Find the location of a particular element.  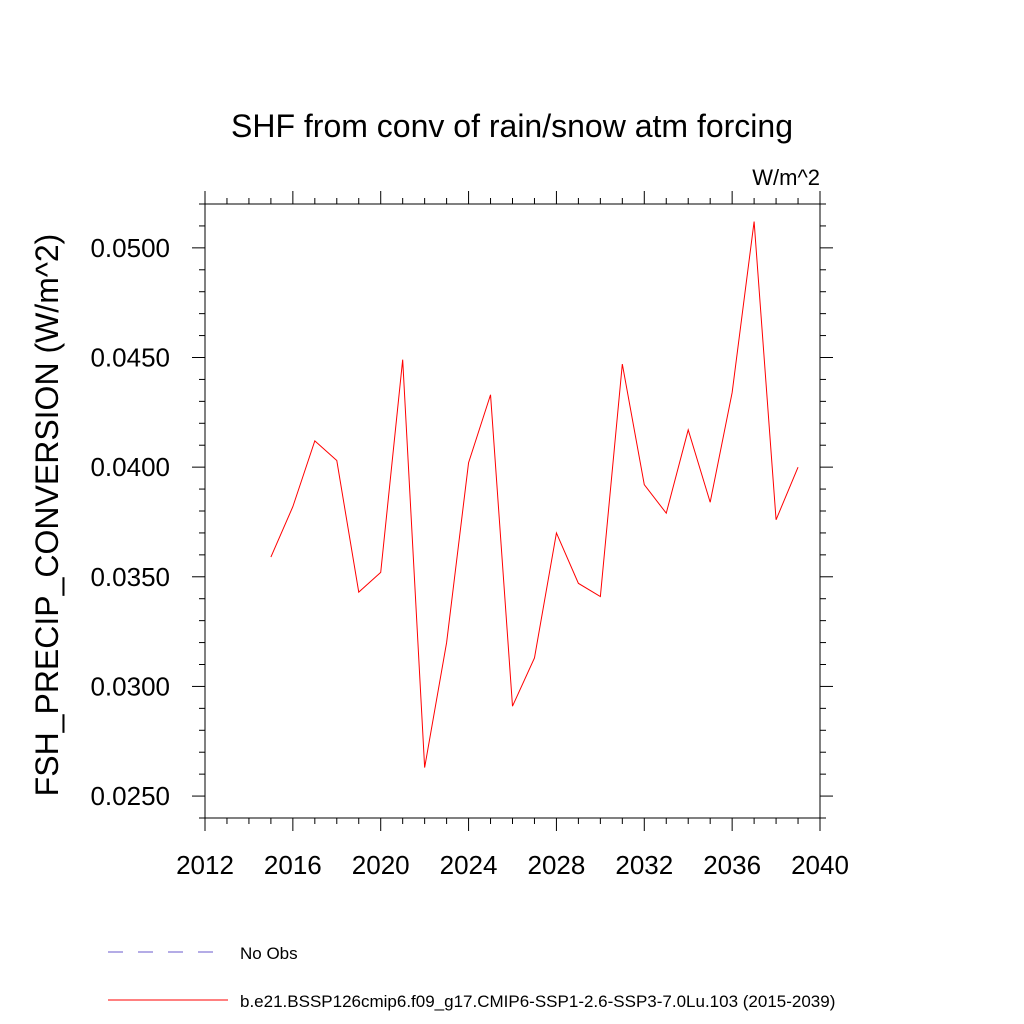

x-tick-label: 2016 is located at coordinates (293, 865).